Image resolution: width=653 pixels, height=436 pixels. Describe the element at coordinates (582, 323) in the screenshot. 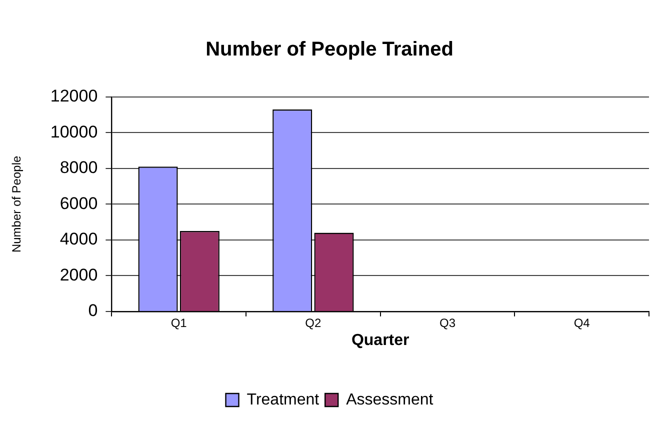

I see `x-tick-label: Q4` at that location.